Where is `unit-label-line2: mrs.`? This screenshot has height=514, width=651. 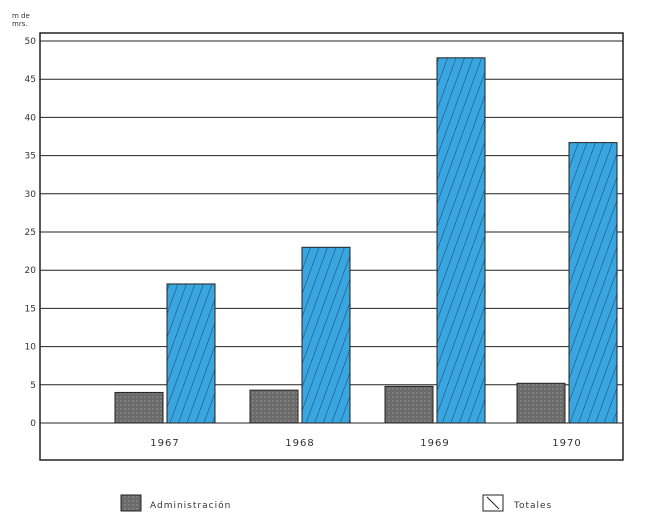 unit-label-line2: mrs. is located at coordinates (20, 24).